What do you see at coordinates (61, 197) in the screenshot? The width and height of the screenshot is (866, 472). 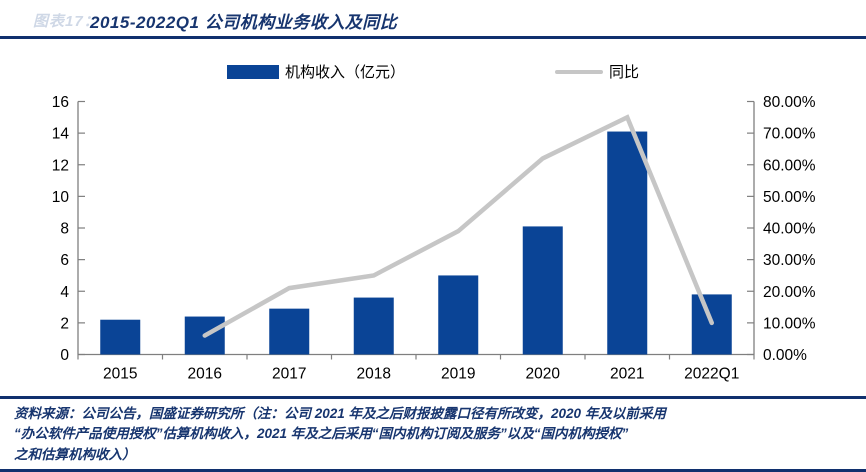 I see `svg-text: 10` at bounding box center [61, 197].